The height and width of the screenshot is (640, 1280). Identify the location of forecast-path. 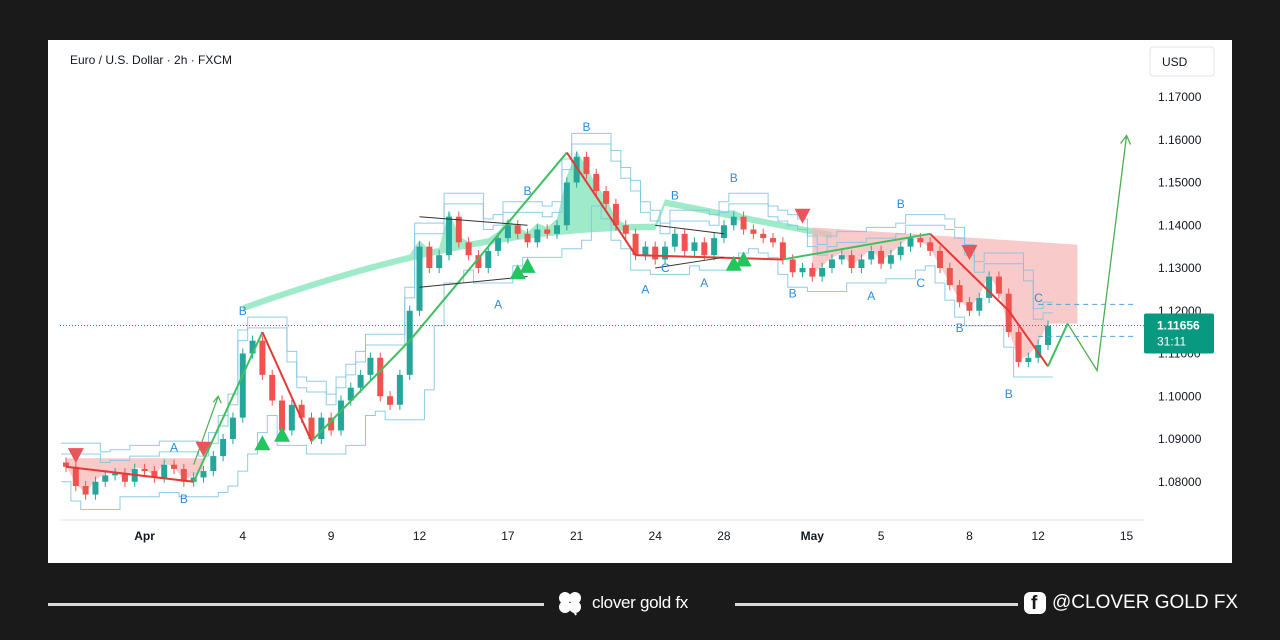
(1097, 254).